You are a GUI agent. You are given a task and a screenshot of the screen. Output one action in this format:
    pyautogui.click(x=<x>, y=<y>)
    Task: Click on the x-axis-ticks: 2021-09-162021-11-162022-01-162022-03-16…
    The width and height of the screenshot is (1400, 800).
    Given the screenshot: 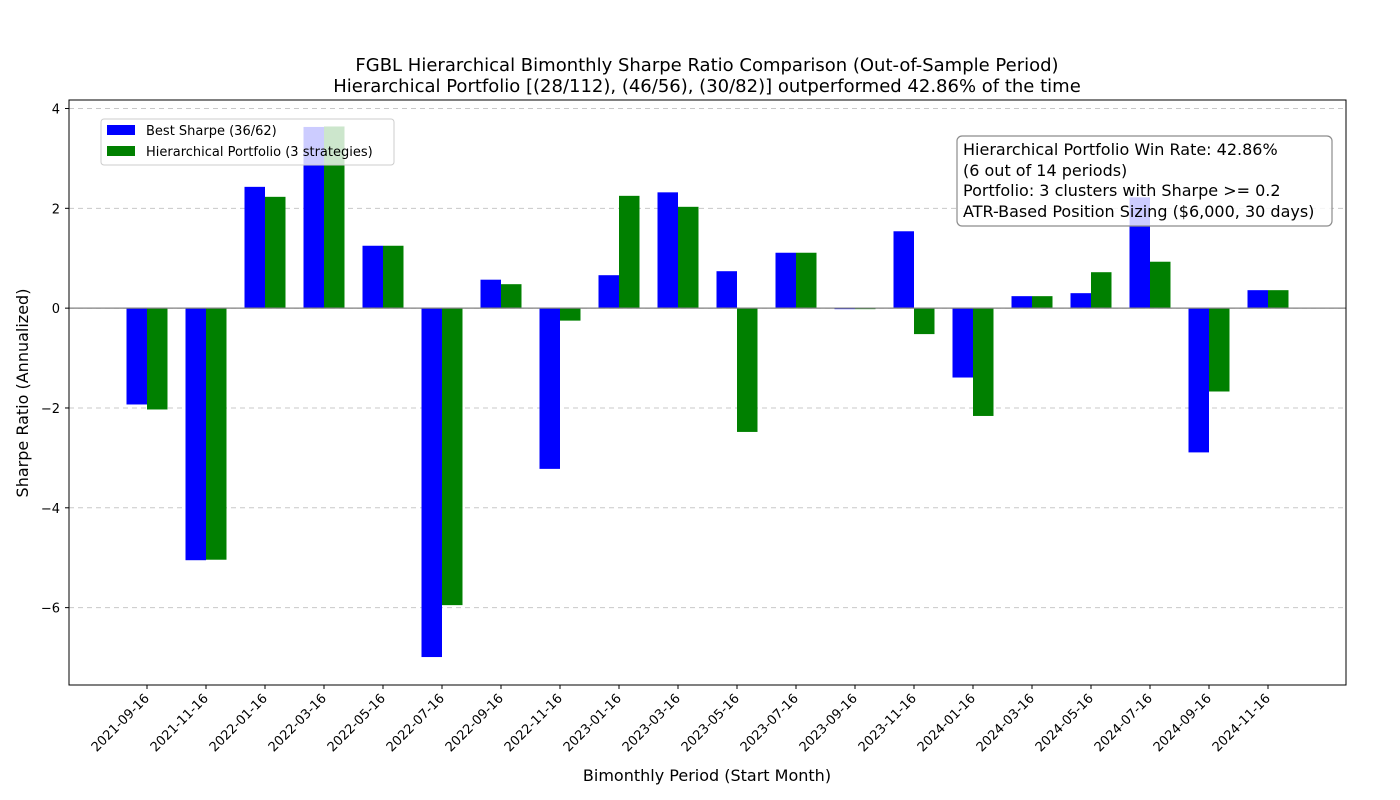 What is the action you would take?
    pyautogui.click(x=681, y=720)
    